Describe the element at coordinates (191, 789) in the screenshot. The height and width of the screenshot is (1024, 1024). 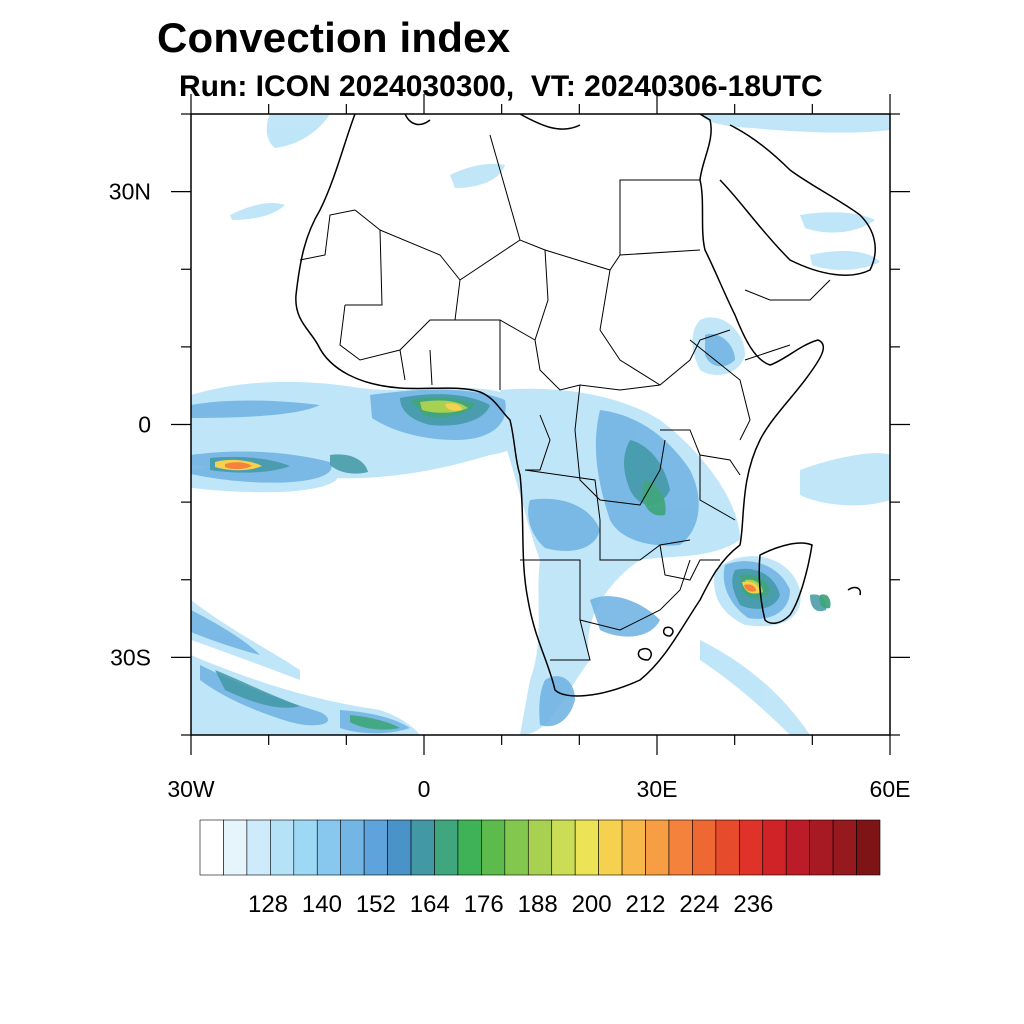
I see `x-tick-label: 30W` at that location.